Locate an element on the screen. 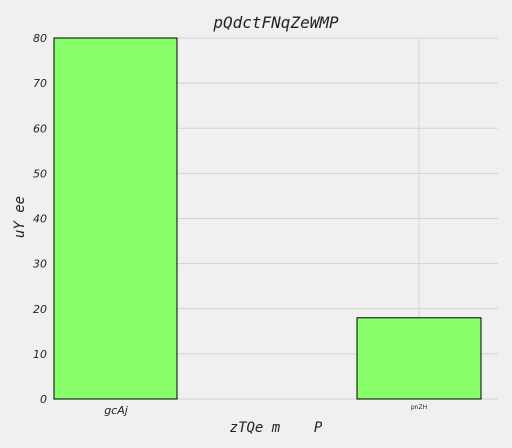  y-ticks: 0 10 20 30 40 50 60 70 80 is located at coordinates (40, 219).